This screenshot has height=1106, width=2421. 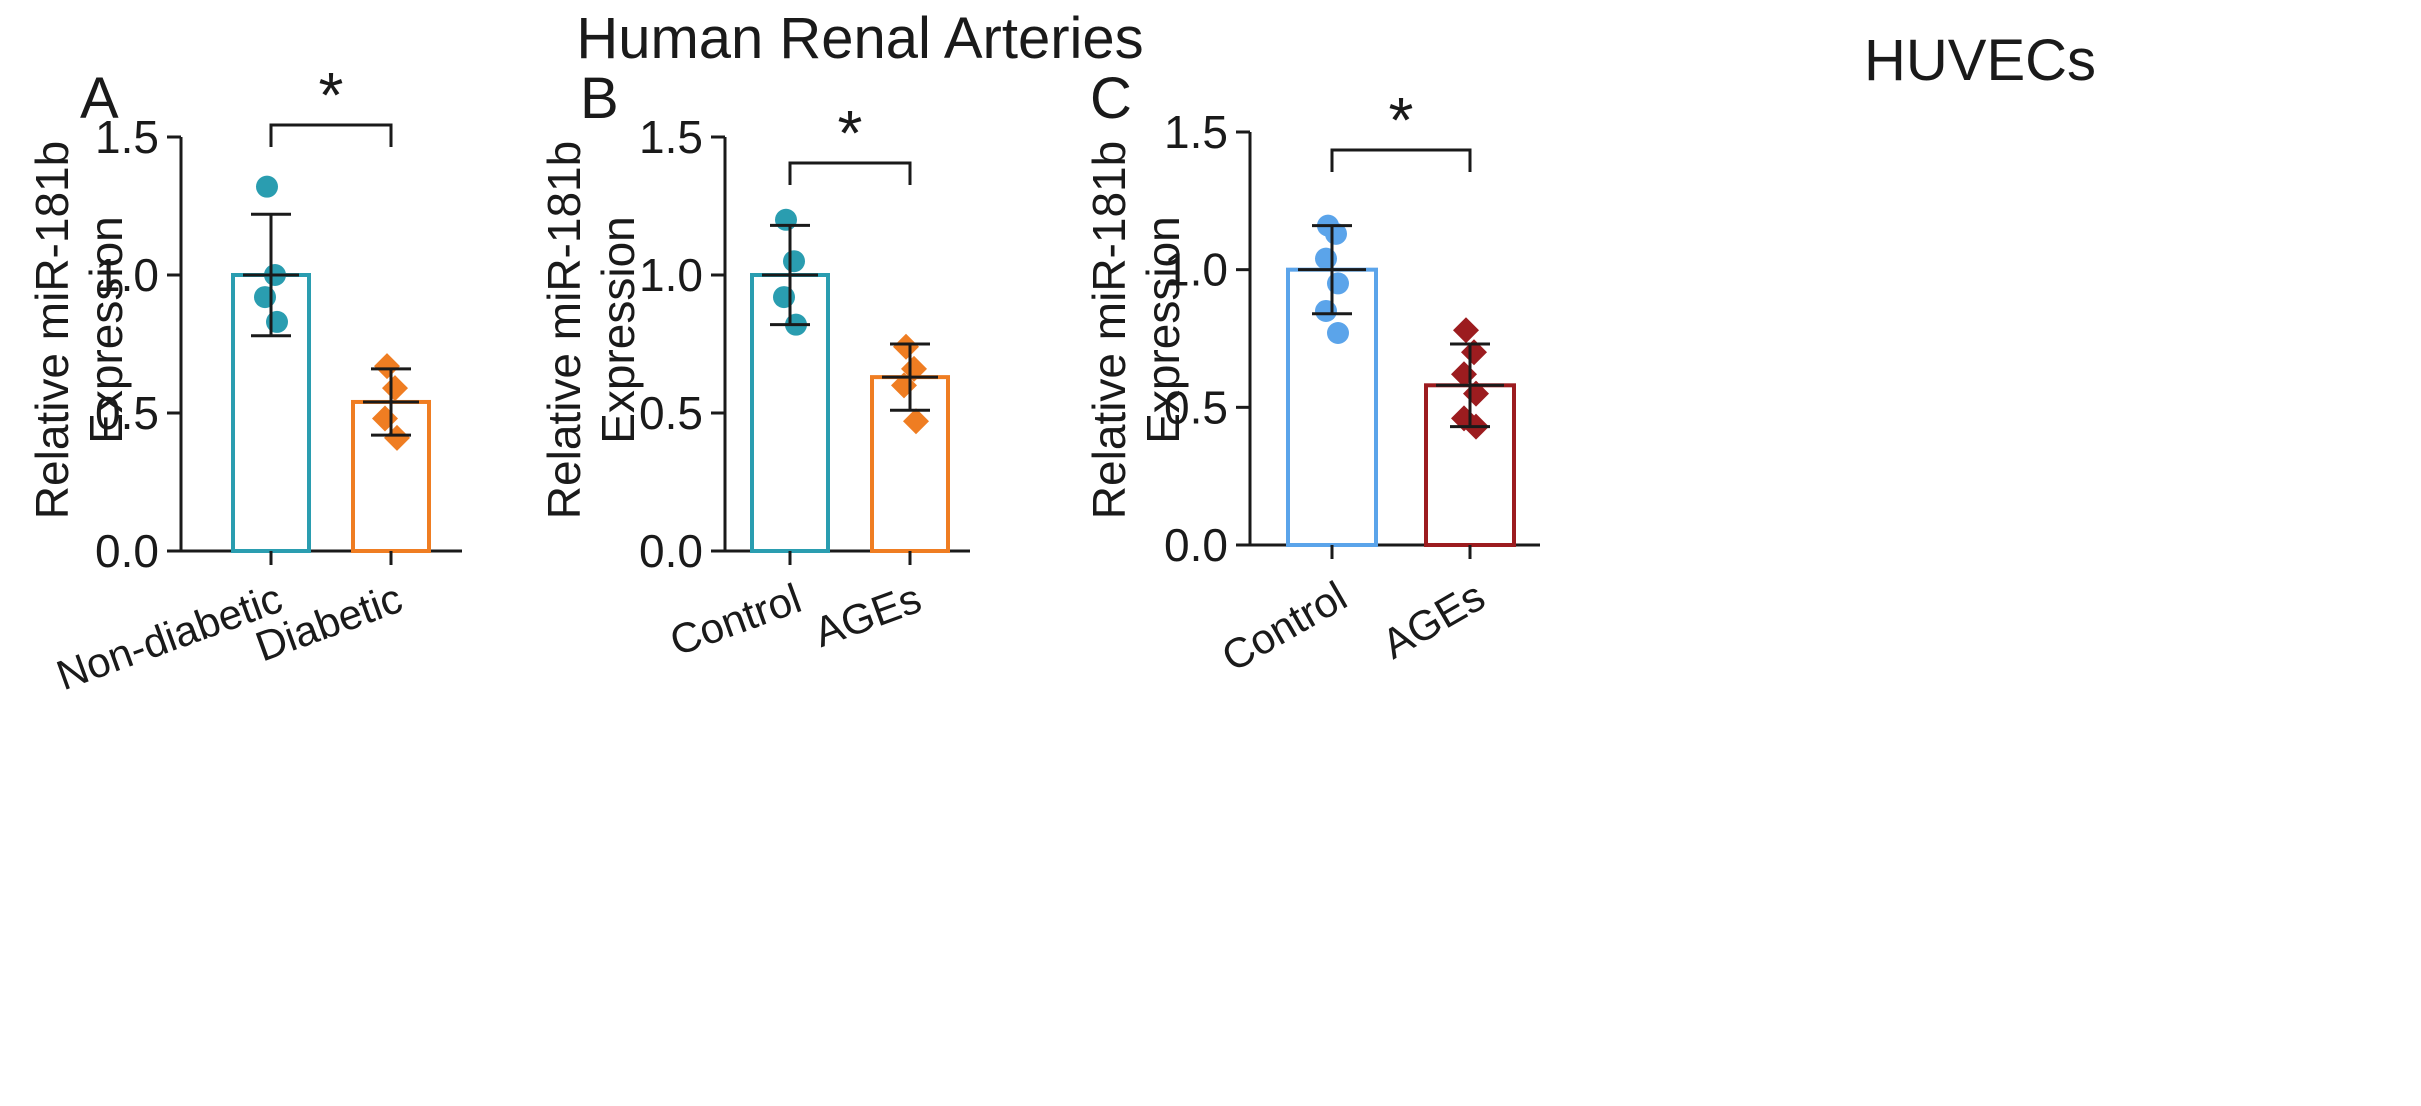 I want to click on panel-letter: C, so click(x=1111, y=98).